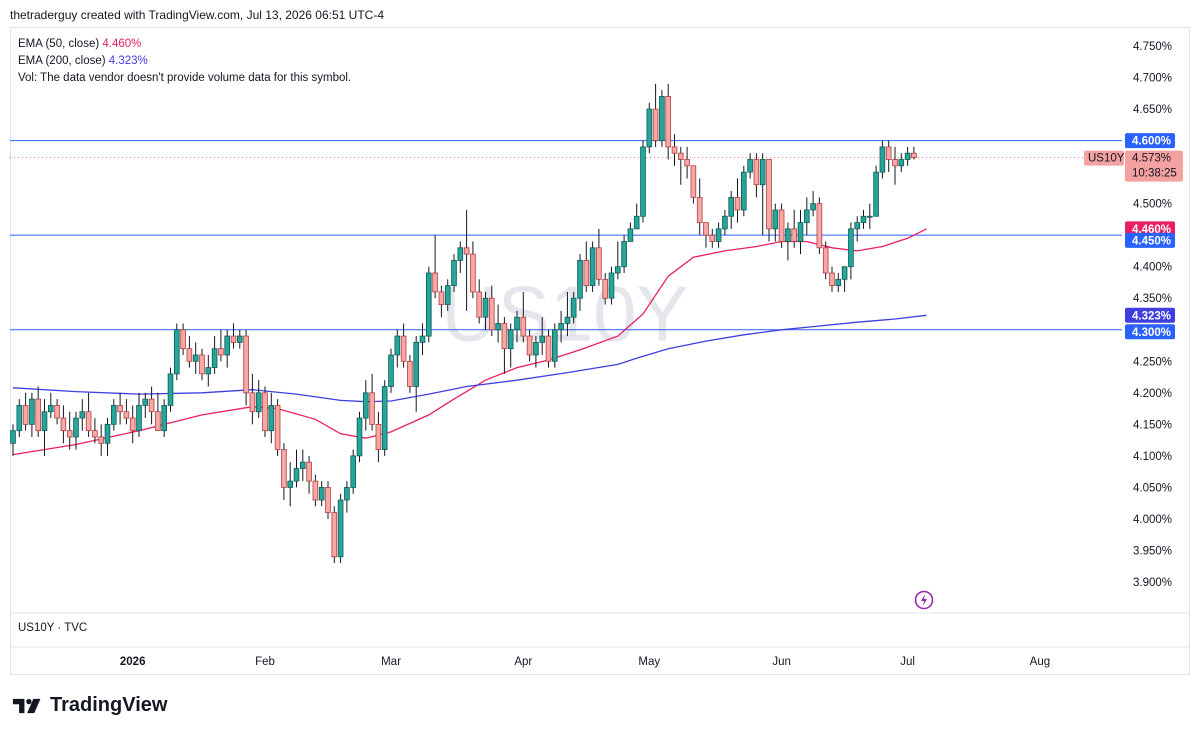  Describe the element at coordinates (1152, 205) in the screenshot. I see `price-axis-tick-label: 4.500%` at that location.